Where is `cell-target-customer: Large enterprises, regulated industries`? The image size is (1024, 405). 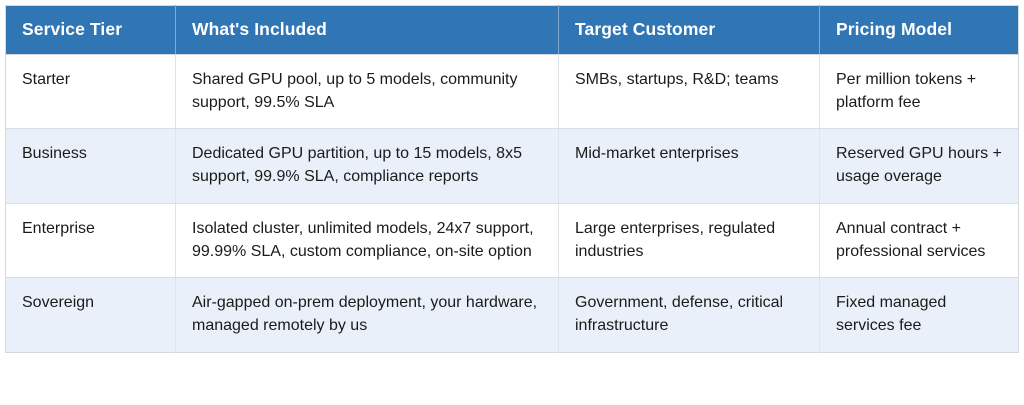
cell-target-customer: Large enterprises, regulated industries is located at coordinates (689, 241).